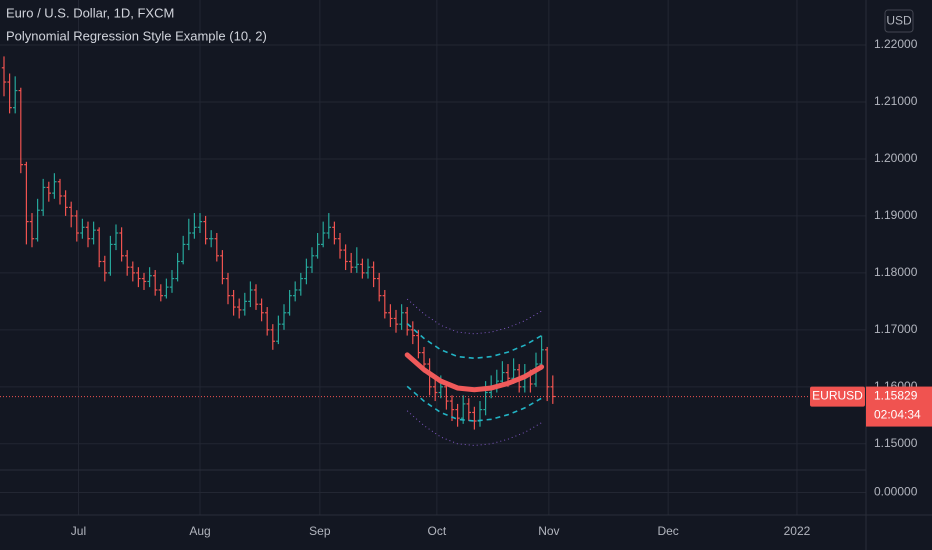 The height and width of the screenshot is (550, 932). I want to click on x-tick-label: Oct, so click(437, 531).